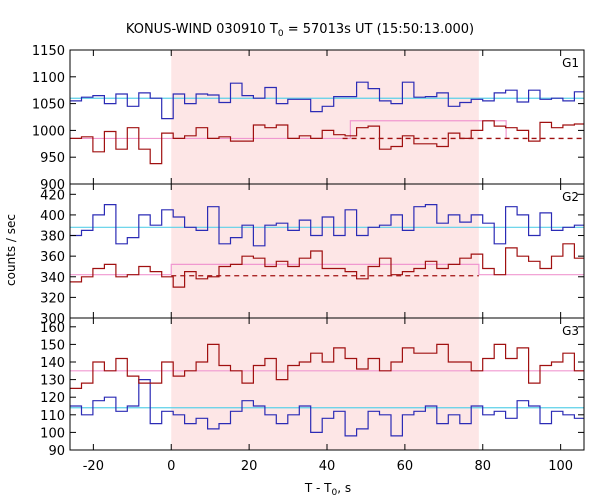  I want to click on y-tick-label: 320, so click(52, 298).